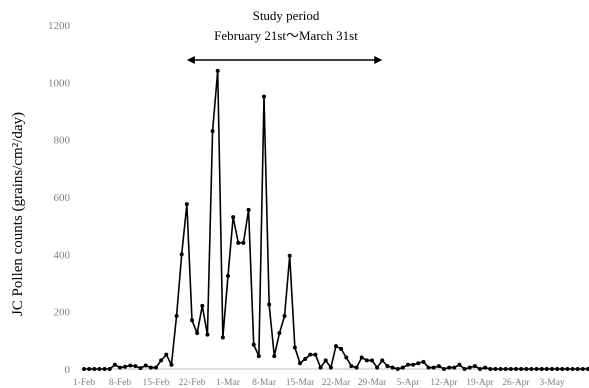  I want to click on x-tick-label: 22-Mar, so click(336, 383).